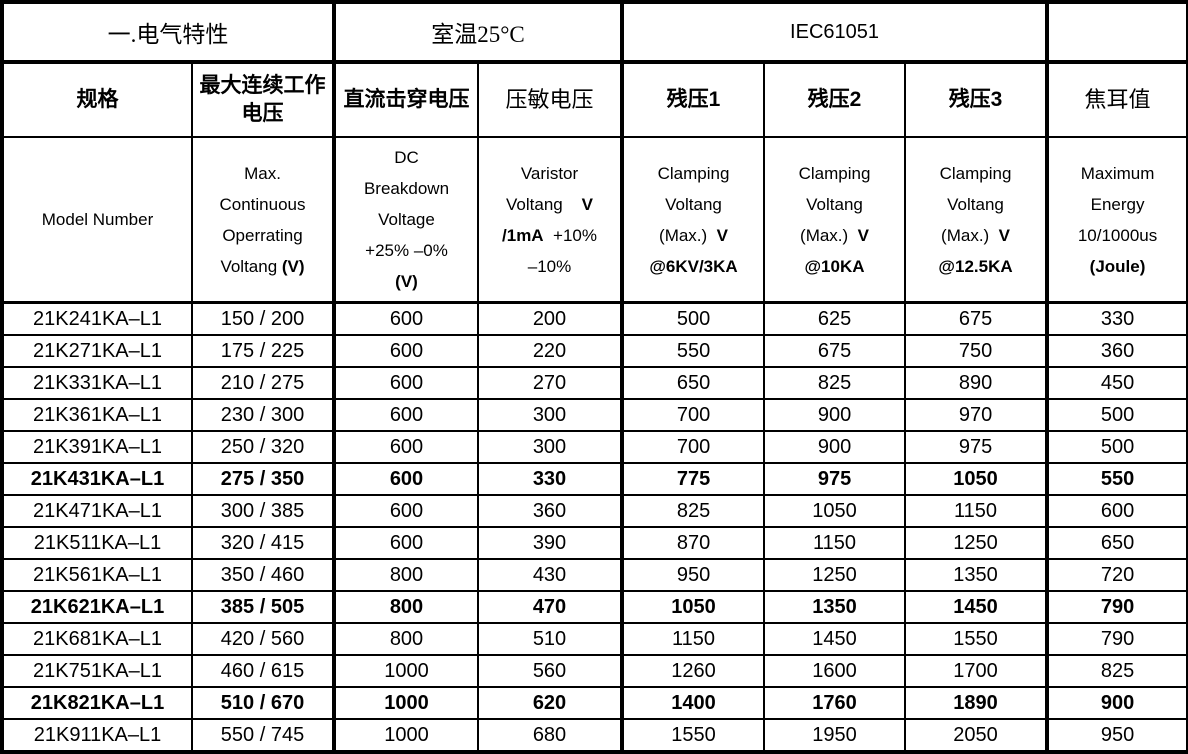 This screenshot has width=1188, height=754. Describe the element at coordinates (693, 735) in the screenshot. I see `value-cell: 1550` at that location.